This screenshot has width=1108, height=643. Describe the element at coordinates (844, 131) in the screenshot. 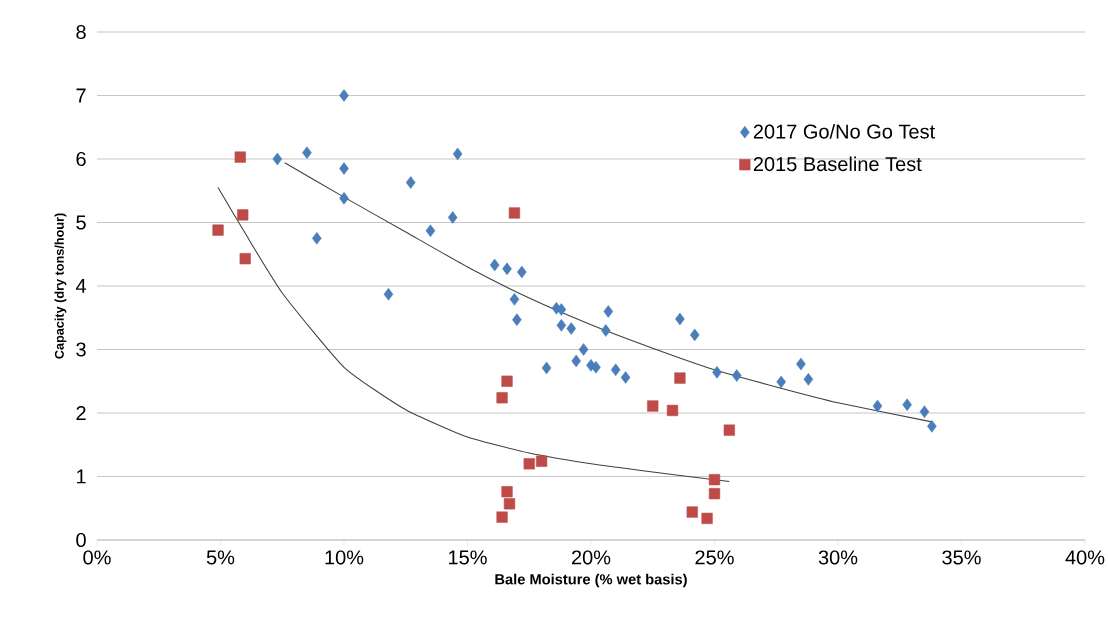

I see `legend-label: 2017 Go/No Go Test` at that location.